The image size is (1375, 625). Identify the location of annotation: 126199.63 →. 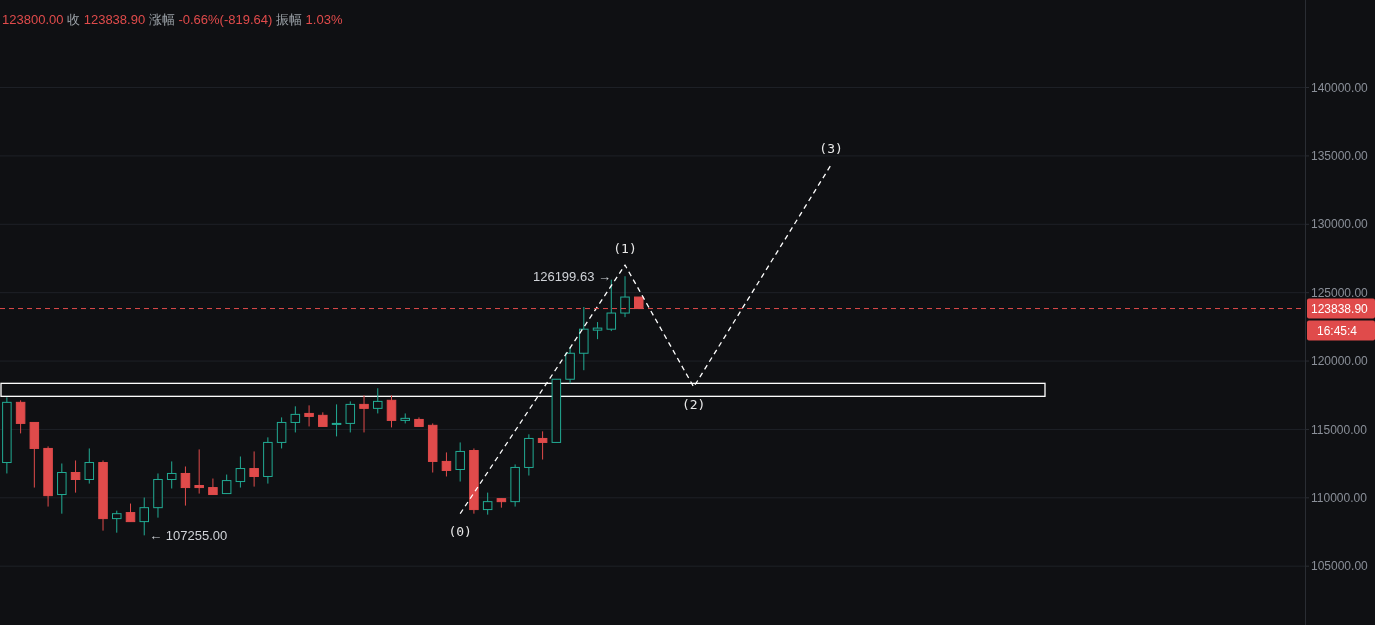
(572, 276).